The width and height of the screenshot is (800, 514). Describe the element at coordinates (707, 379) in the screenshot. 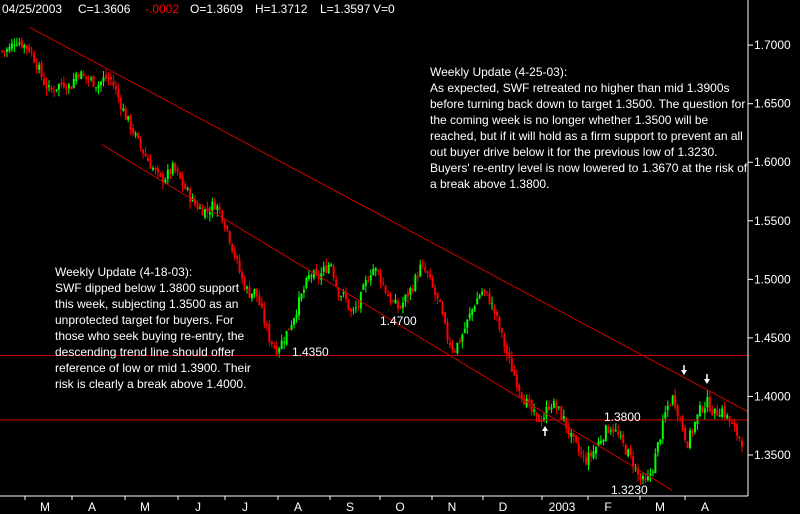

I see `down-arrow-icon` at that location.